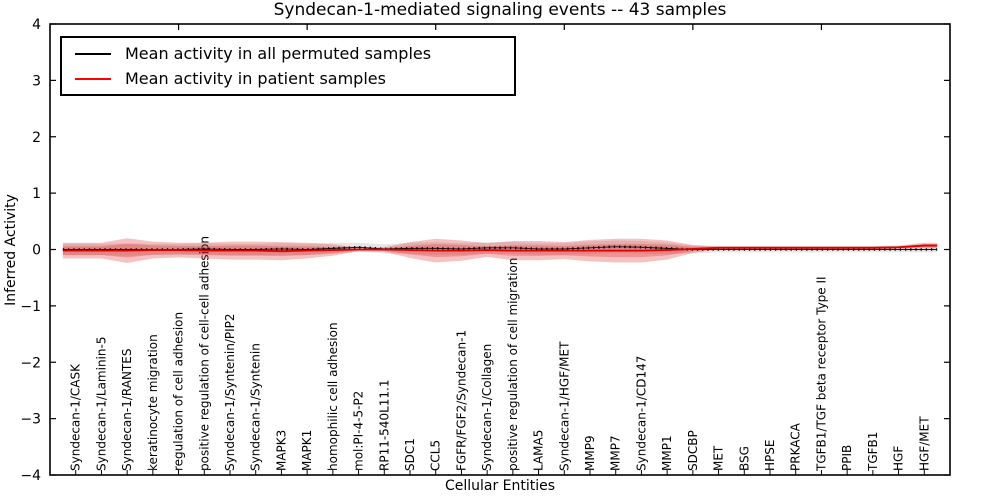  I want to click on x-tick-label: MMP7, so click(616, 453).